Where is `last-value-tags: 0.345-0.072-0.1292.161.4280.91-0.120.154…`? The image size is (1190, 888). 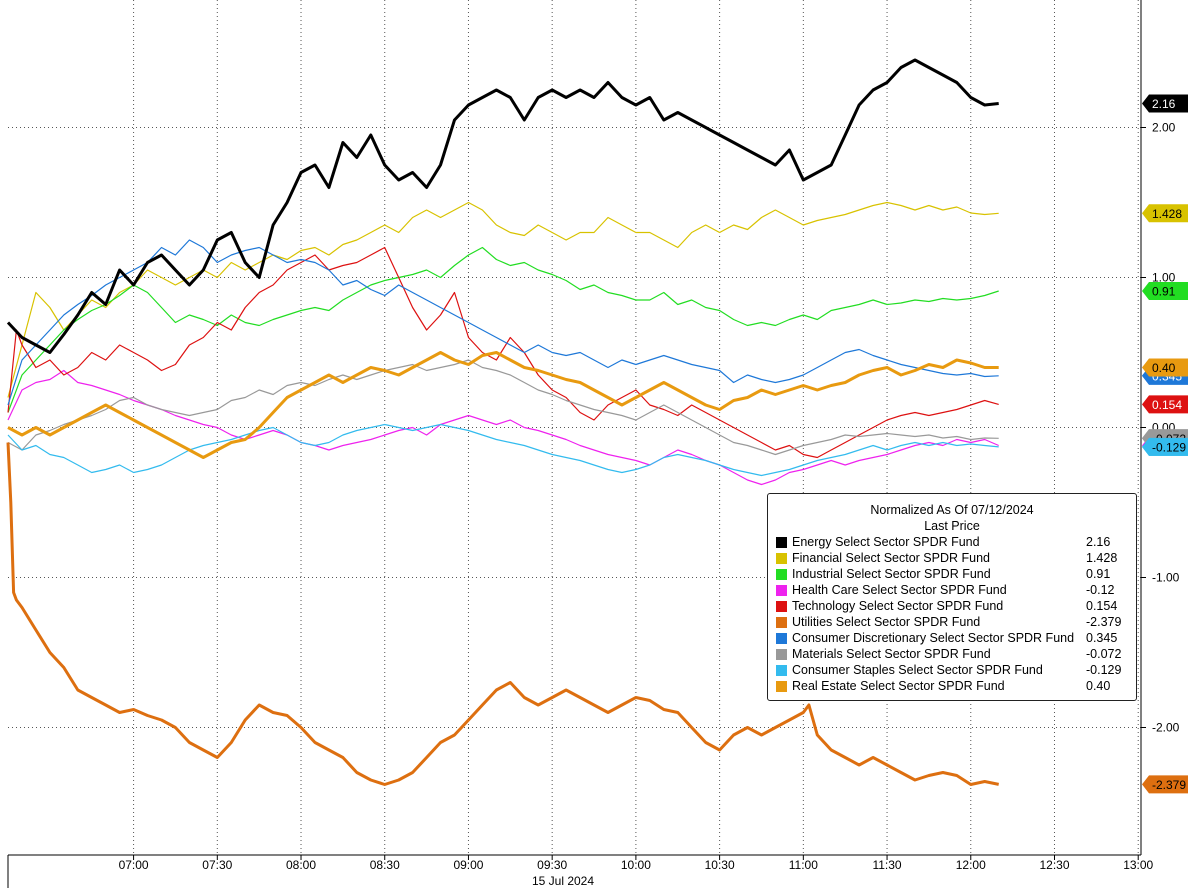
last-value-tags: 0.345-0.072-0.1292.161.4280.91-0.120.154… is located at coordinates (1165, 444).